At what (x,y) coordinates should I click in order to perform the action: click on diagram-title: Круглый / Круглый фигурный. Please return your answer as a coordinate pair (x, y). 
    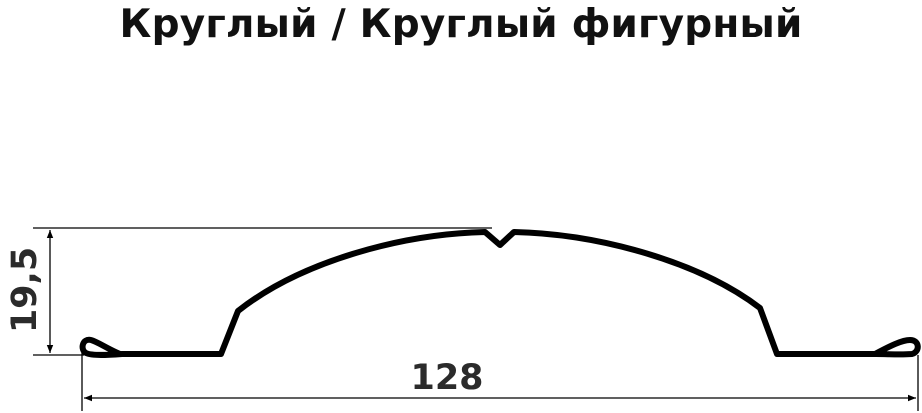
    Looking at the image, I should click on (461, 24).